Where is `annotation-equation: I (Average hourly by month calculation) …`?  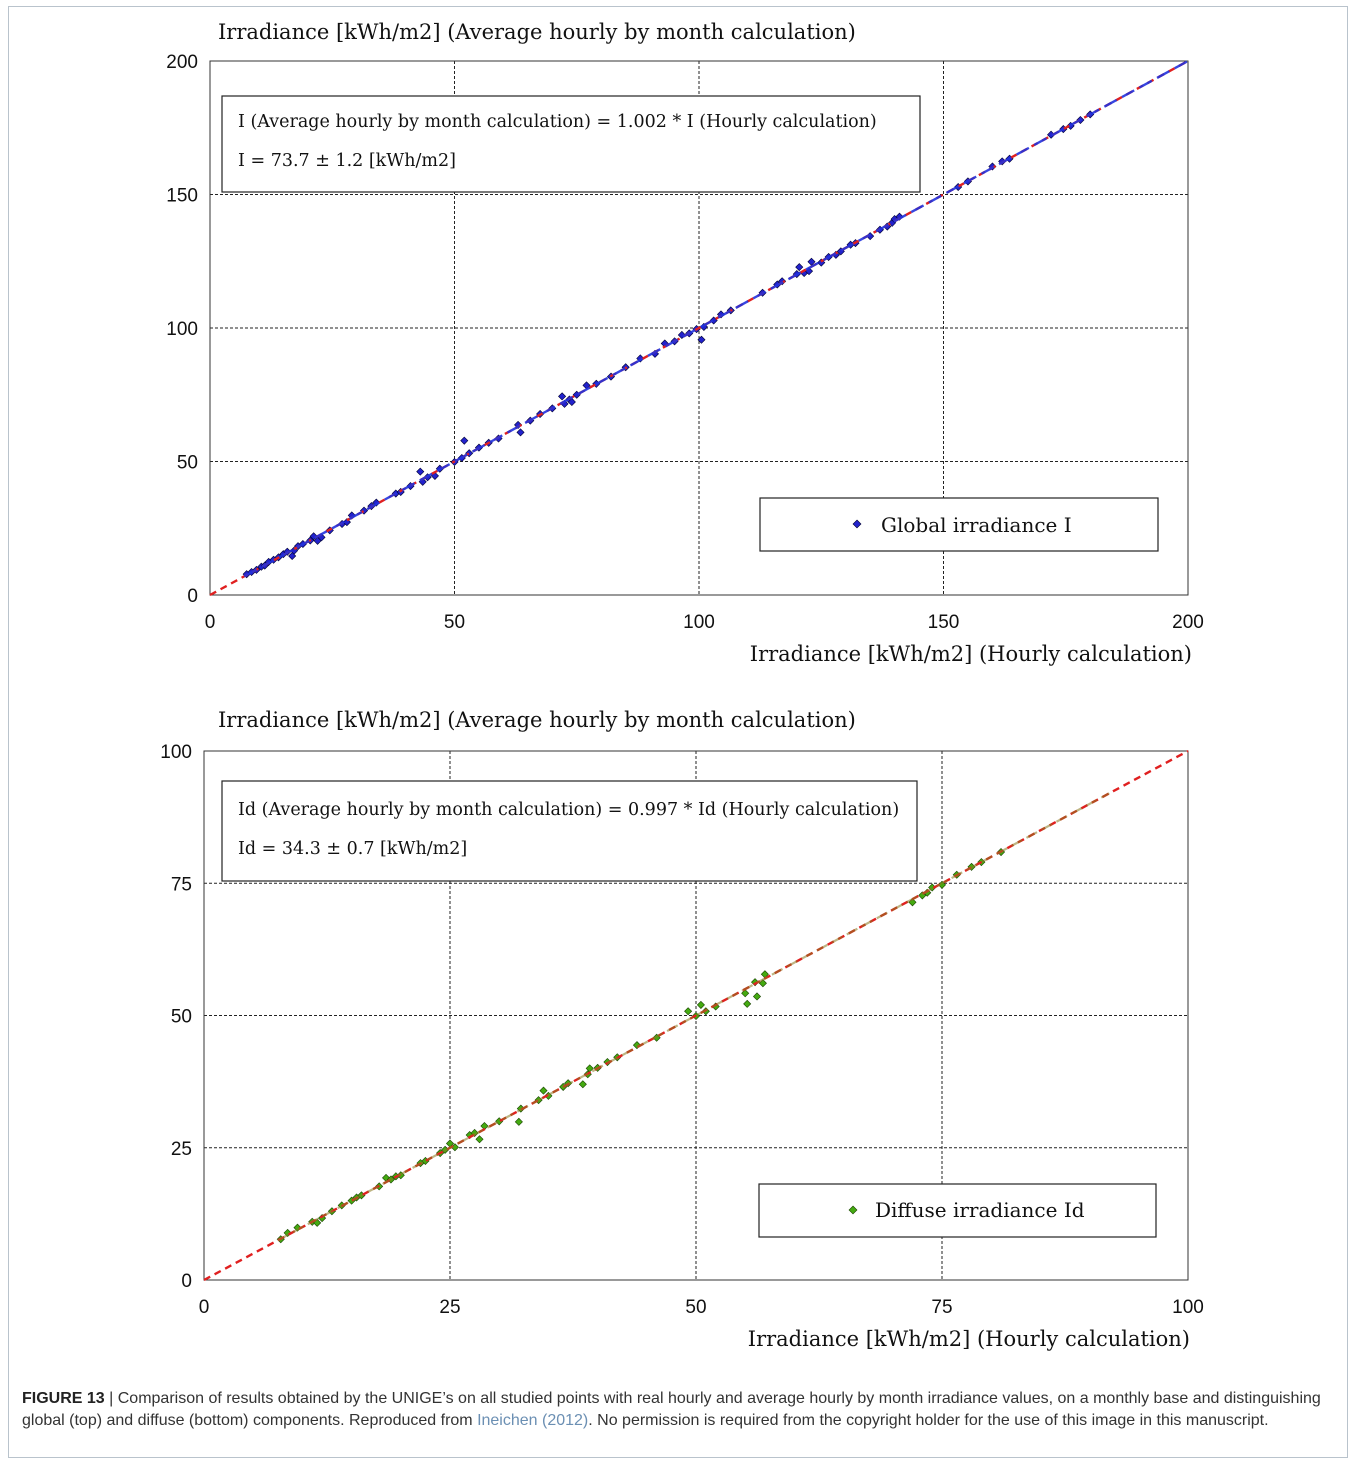 annotation-equation: I (Average hourly by month calculation) … is located at coordinates (557, 122).